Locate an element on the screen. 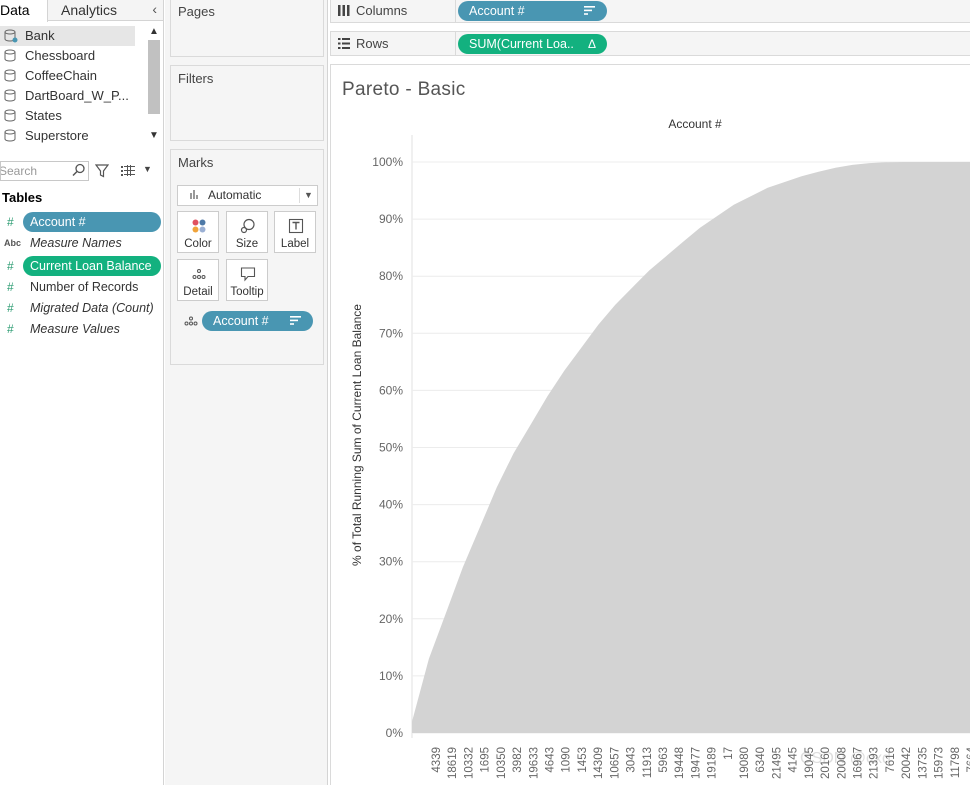 Image resolution: width=970 pixels, height=785 pixels. detail-icon is located at coordinates (199, 274).